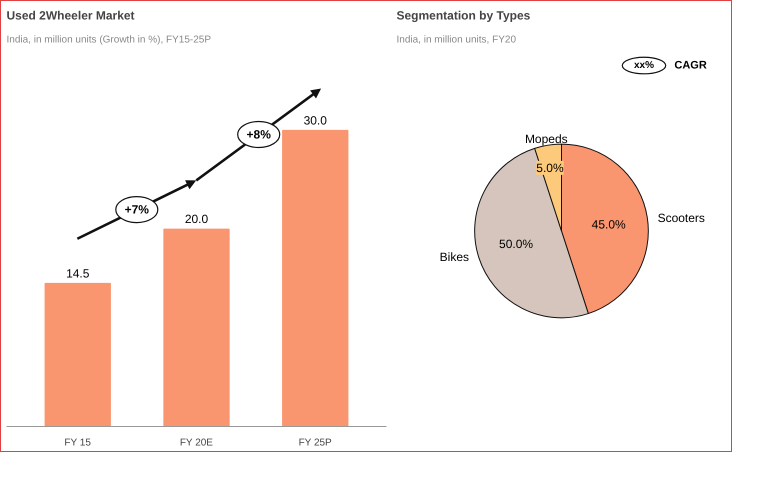 Image resolution: width=758 pixels, height=482 pixels. Describe the element at coordinates (463, 15) in the screenshot. I see `chart-title: Segmentation by Types` at that location.